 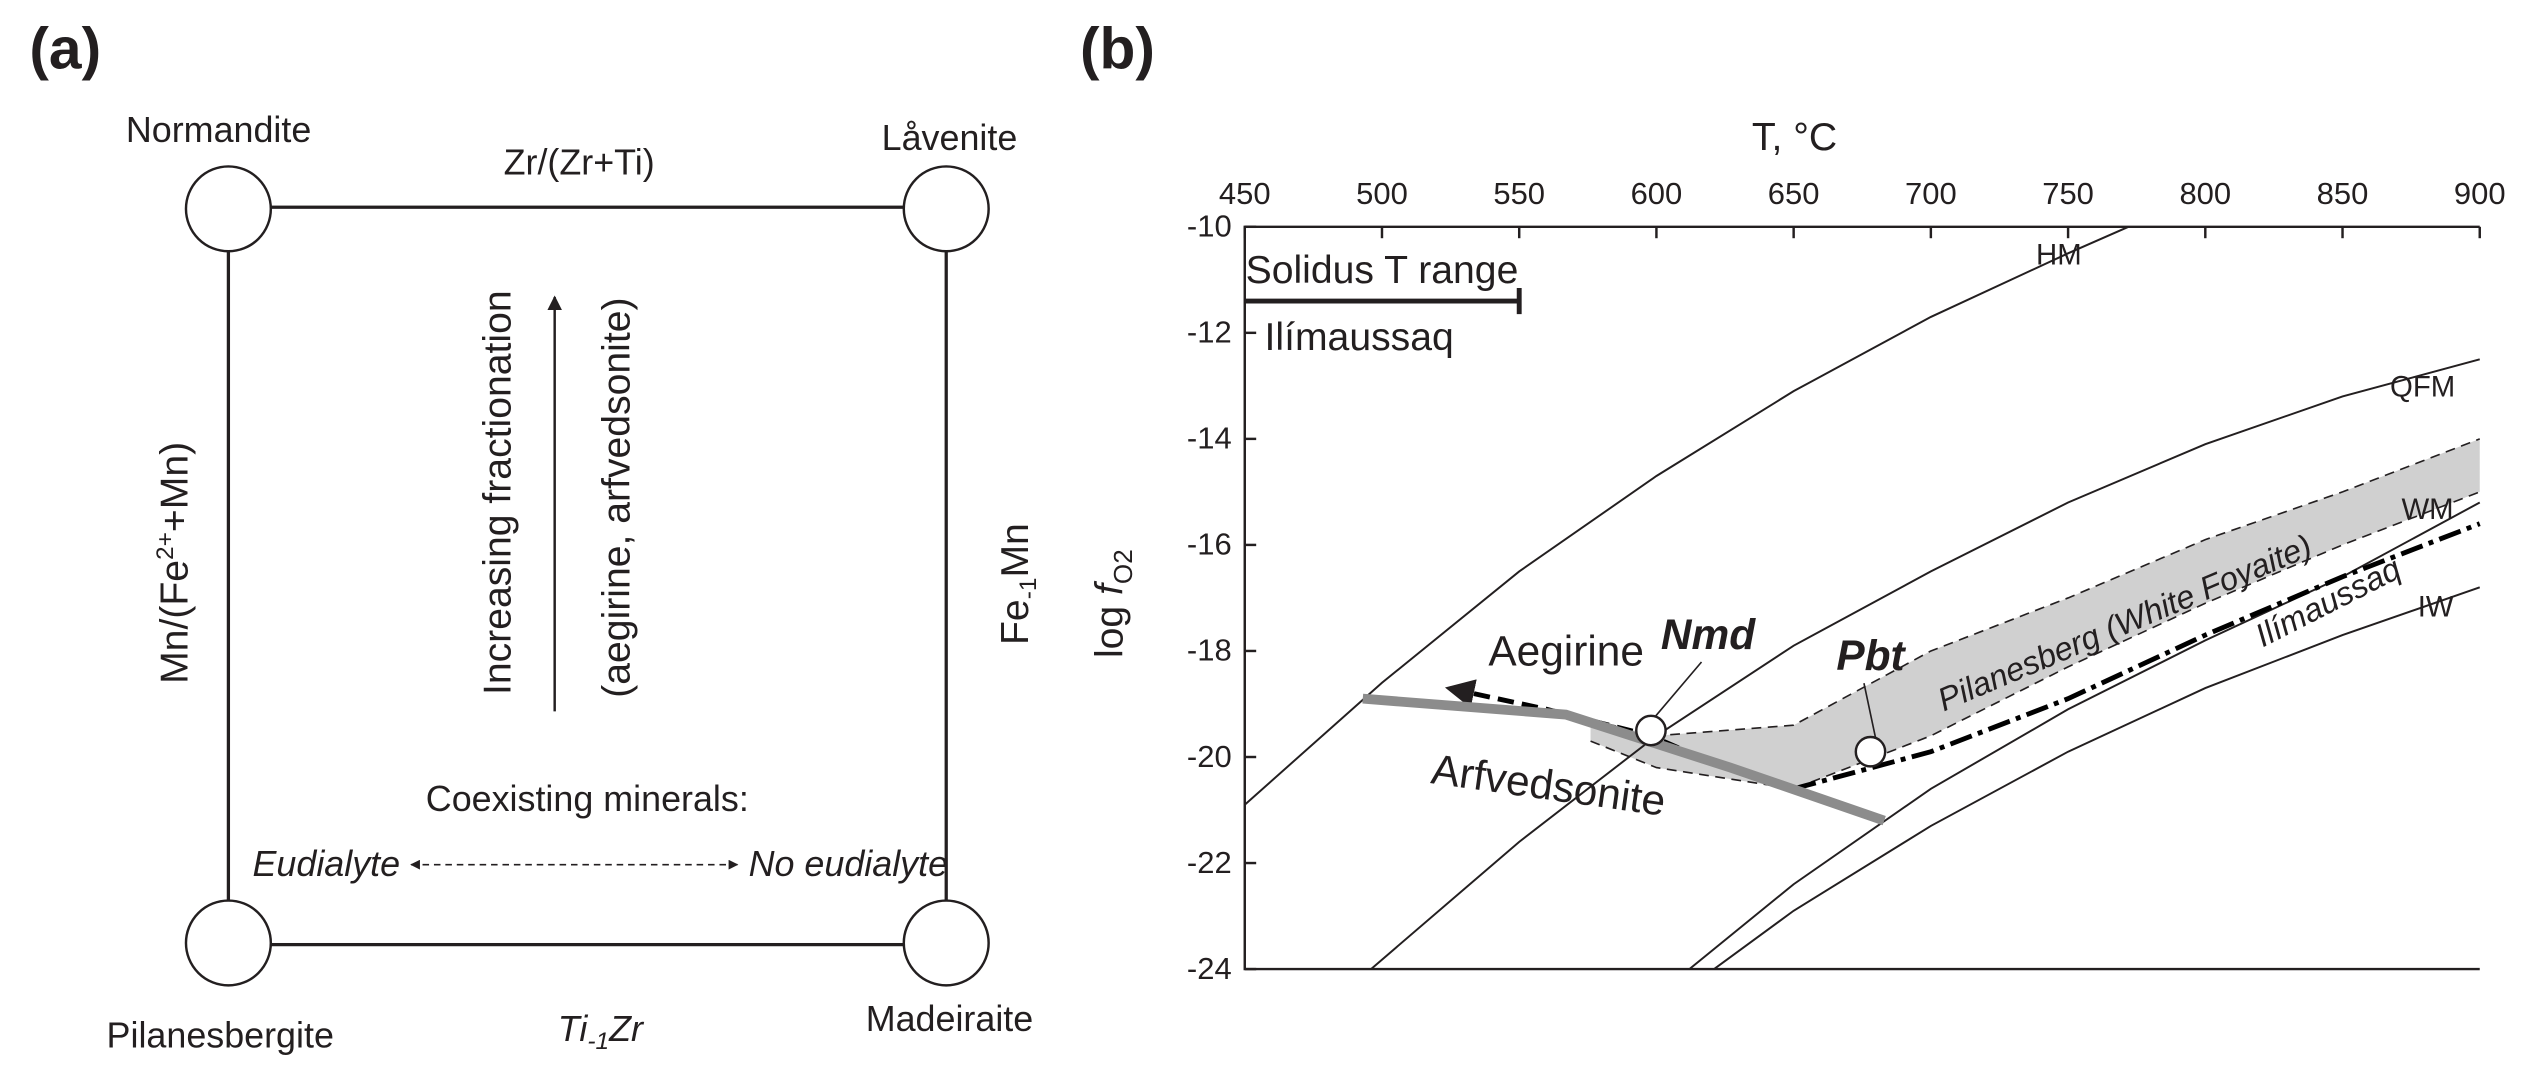 I want to click on edge-label: Mn/(Fe2++Mn), so click(x=174, y=563).